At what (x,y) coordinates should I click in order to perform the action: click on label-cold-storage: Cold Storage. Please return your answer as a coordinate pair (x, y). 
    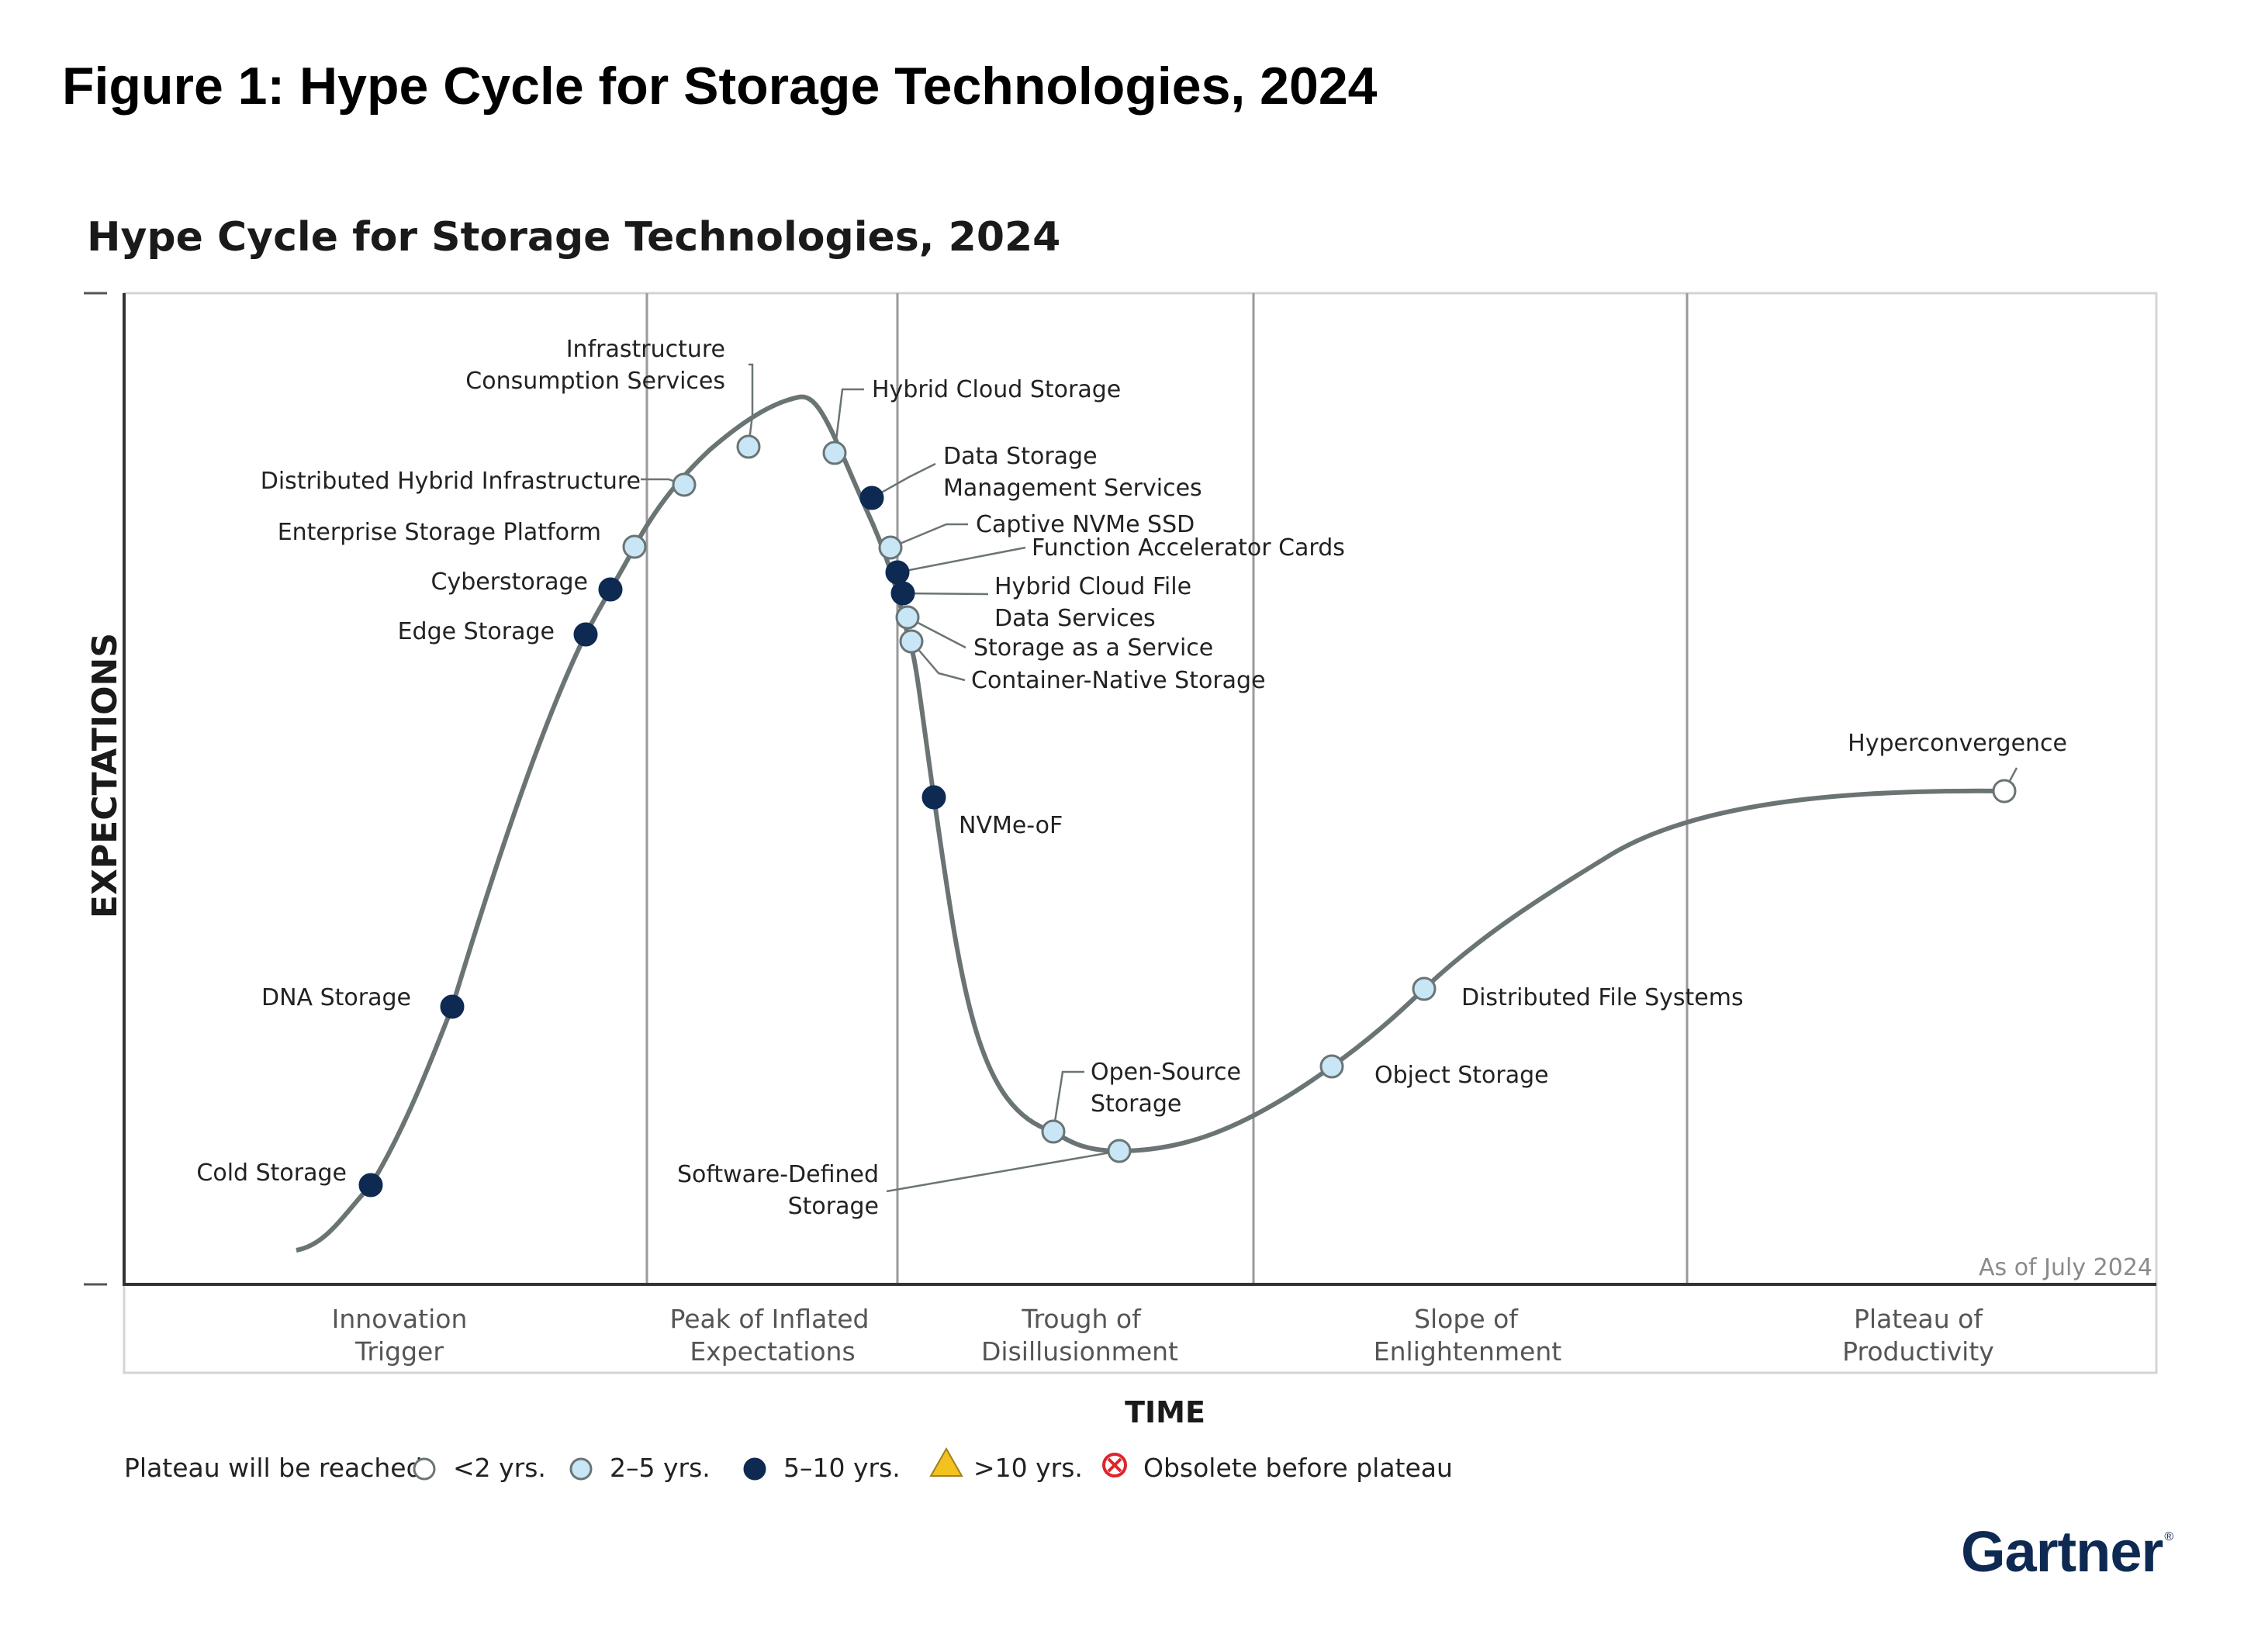
    Looking at the image, I should click on (271, 1173).